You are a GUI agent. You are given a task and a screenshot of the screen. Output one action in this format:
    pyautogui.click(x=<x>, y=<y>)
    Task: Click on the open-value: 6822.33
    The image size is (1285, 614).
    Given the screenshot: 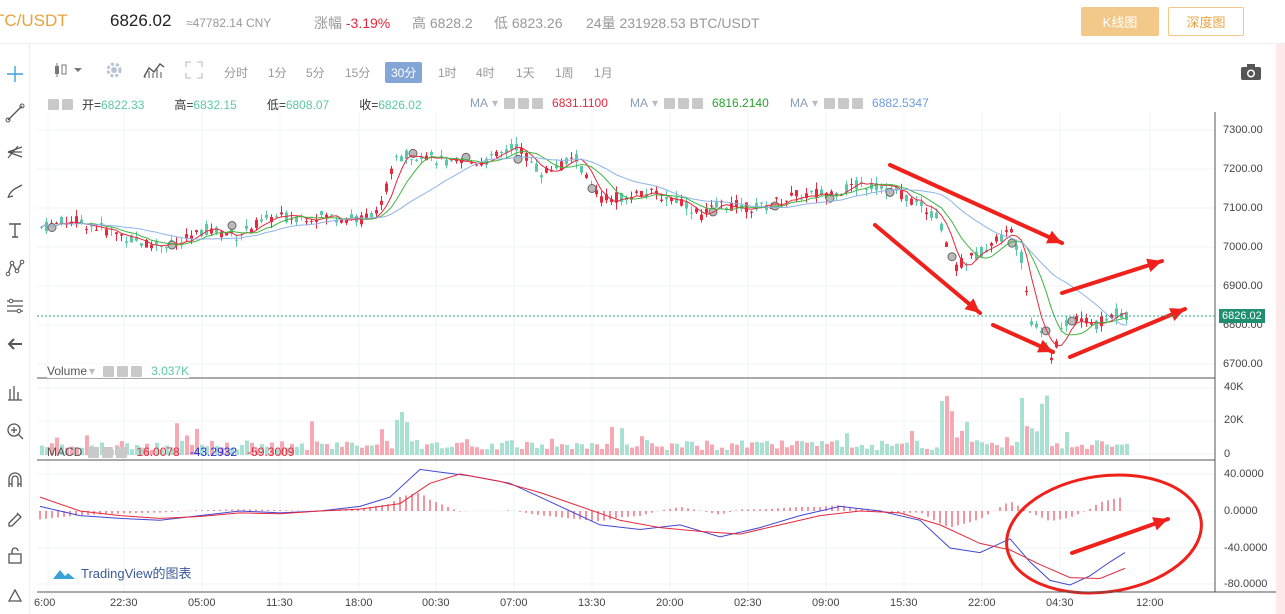 What is the action you would take?
    pyautogui.click(x=123, y=104)
    